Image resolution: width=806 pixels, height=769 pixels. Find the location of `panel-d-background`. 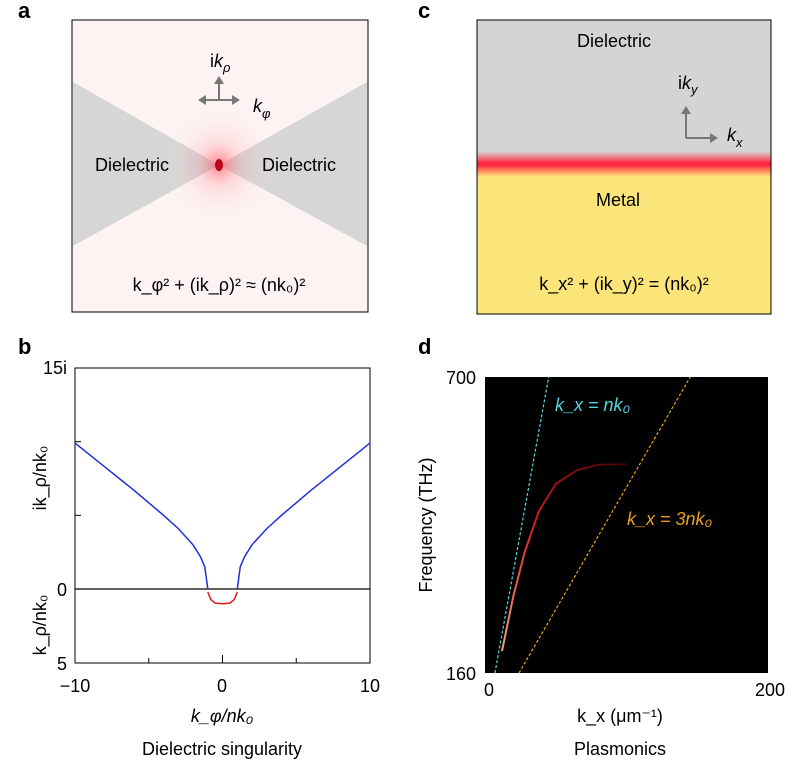

panel-d-background is located at coordinates (626, 525).